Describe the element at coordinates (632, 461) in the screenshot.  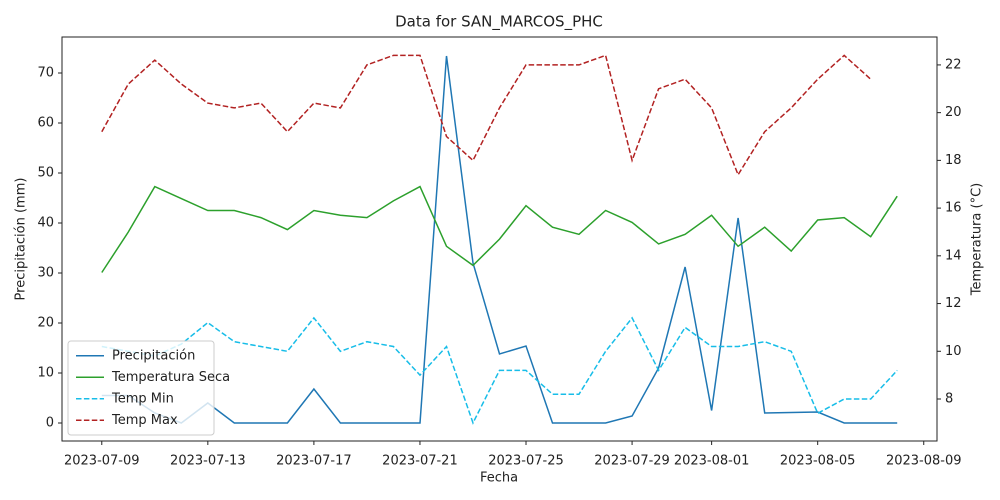
I see `x-tick-label: 2023-07-29` at that location.